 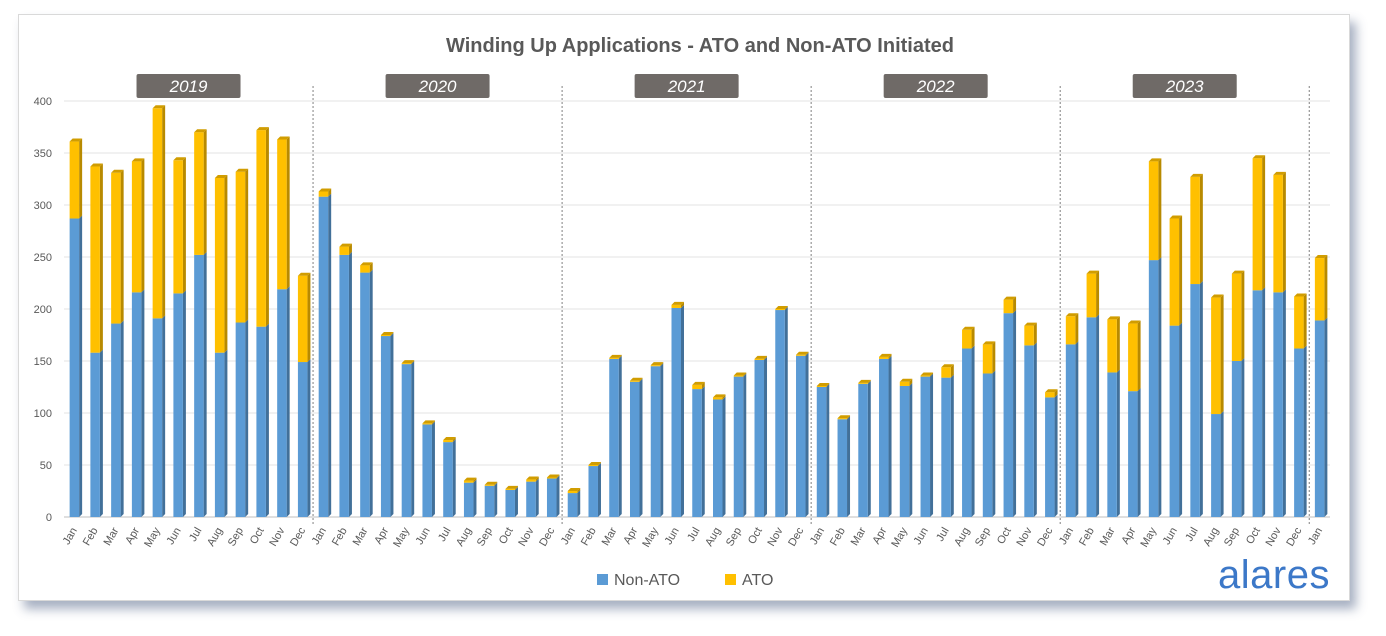 What do you see at coordinates (340, 537) in the screenshot?
I see `x-tick-label: Feb` at bounding box center [340, 537].